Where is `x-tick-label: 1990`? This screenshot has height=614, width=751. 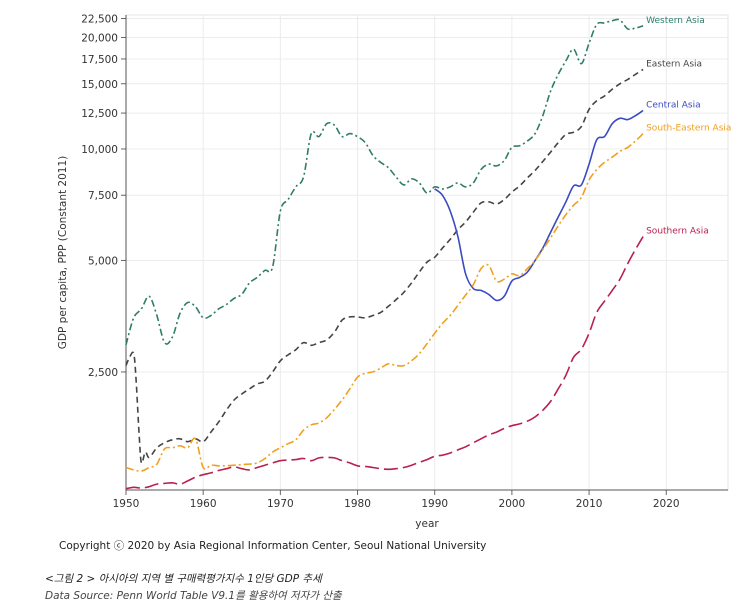
x-tick-label: 1990 is located at coordinates (434, 504).